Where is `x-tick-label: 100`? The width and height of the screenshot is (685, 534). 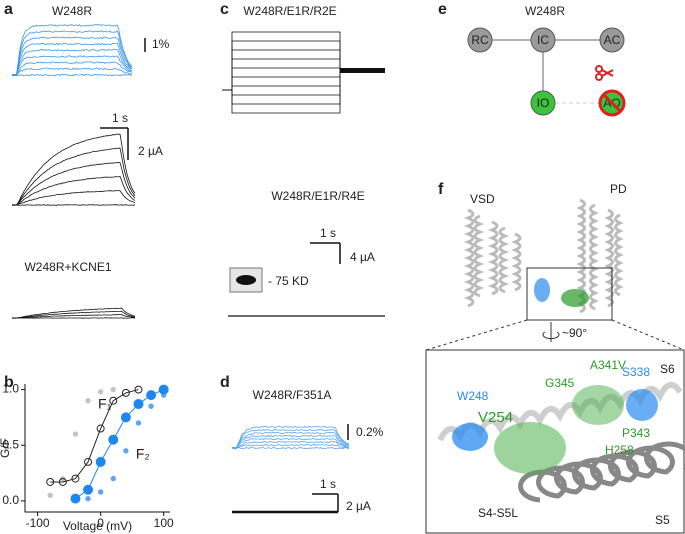
x-tick-label: 100 is located at coordinates (164, 523).